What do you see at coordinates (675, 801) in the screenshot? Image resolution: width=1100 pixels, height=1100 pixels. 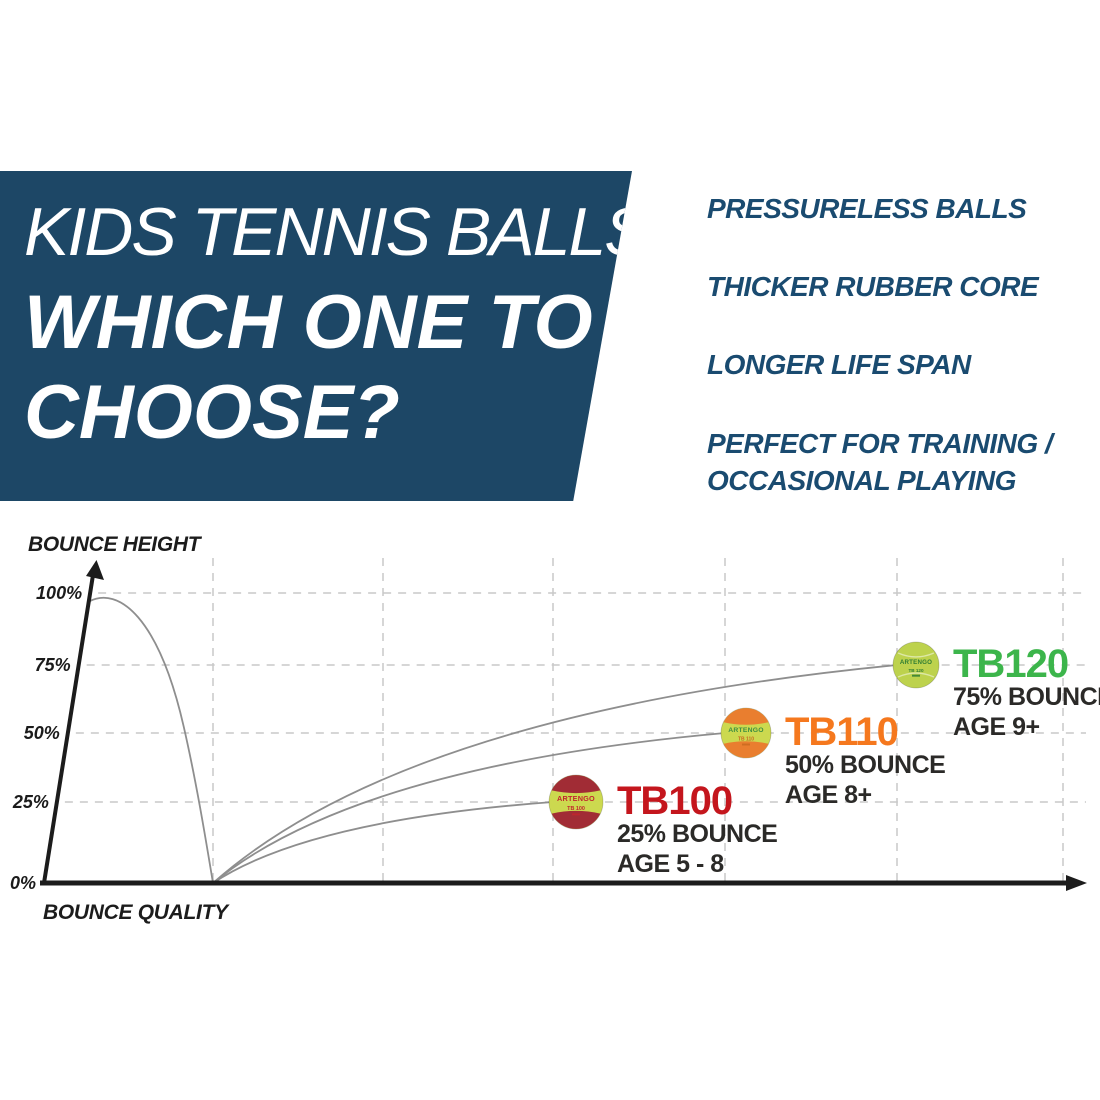 I see `ball-name-TB100: TB100` at bounding box center [675, 801].